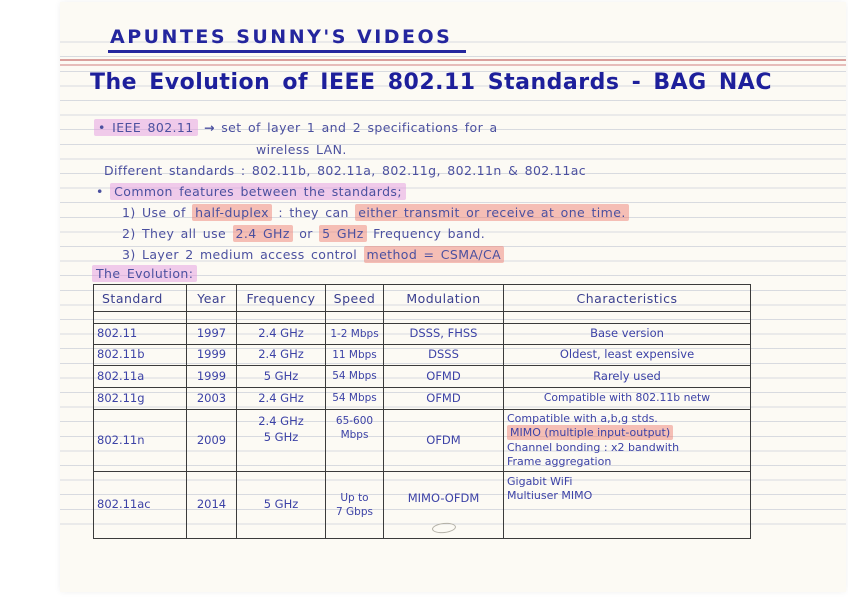  Describe the element at coordinates (593, 447) in the screenshot. I see `char-line: Channel bonding : x2 bandwith` at that location.